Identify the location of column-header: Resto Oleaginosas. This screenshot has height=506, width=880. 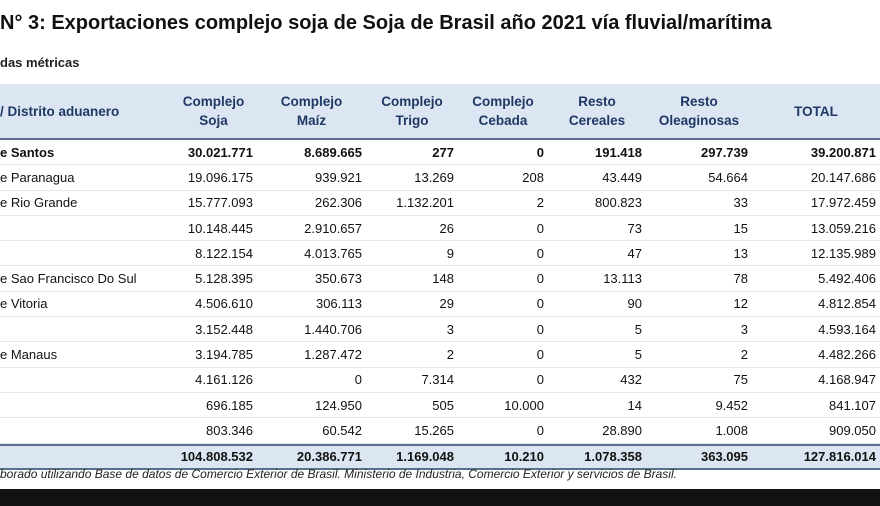
(699, 111).